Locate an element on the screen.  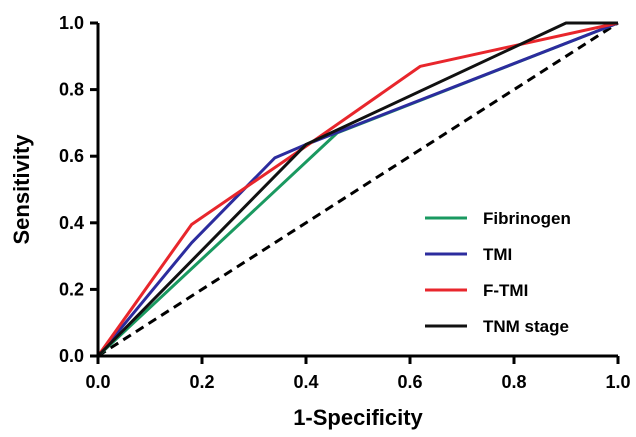
legend-label-fibrinogen: Fibrinogen is located at coordinates (527, 218).